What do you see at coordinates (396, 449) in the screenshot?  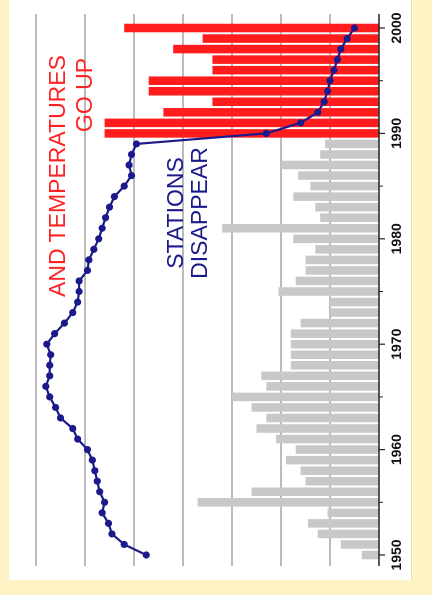 I see `tick-label: 1960` at bounding box center [396, 449].